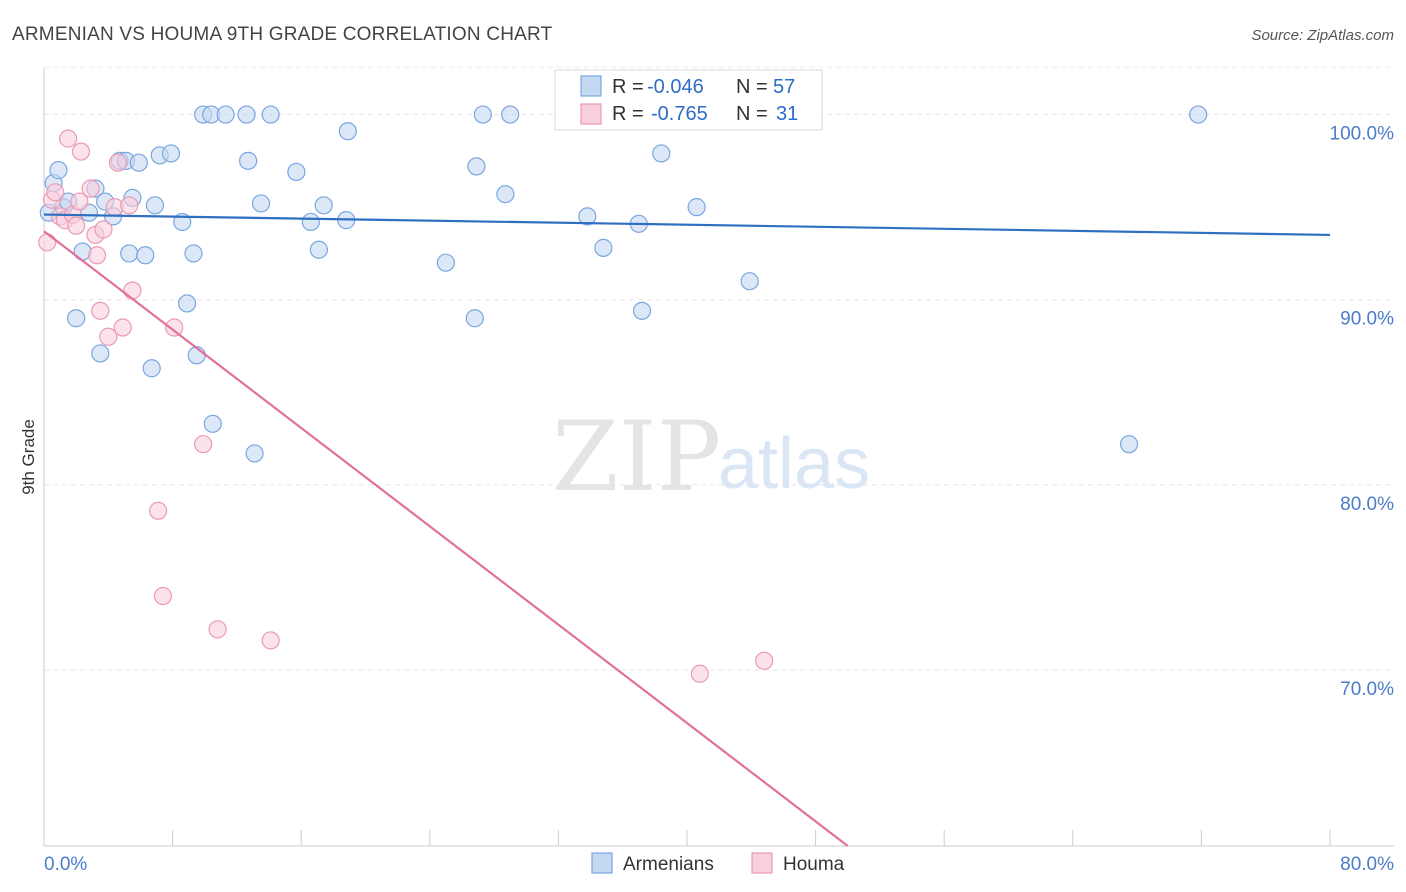 This screenshot has height=892, width=1406. What do you see at coordinates (1367, 319) in the screenshot?
I see `y-tick-label-1: 90.0%` at bounding box center [1367, 319].